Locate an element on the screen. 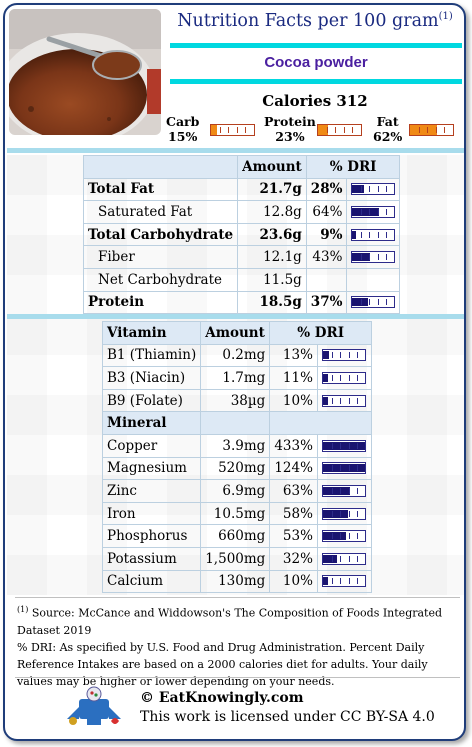 The image size is (472, 747). vitamin-row-amount: 1.7mg is located at coordinates (235, 378).